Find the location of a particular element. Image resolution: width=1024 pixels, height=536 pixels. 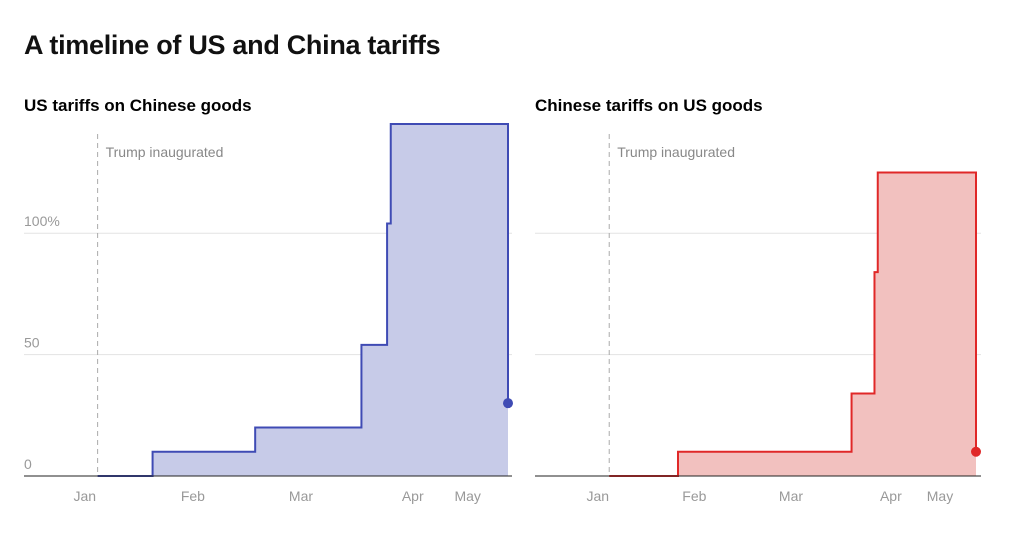

chart-title-us: US tariffs on Chinese goods is located at coordinates (138, 105).